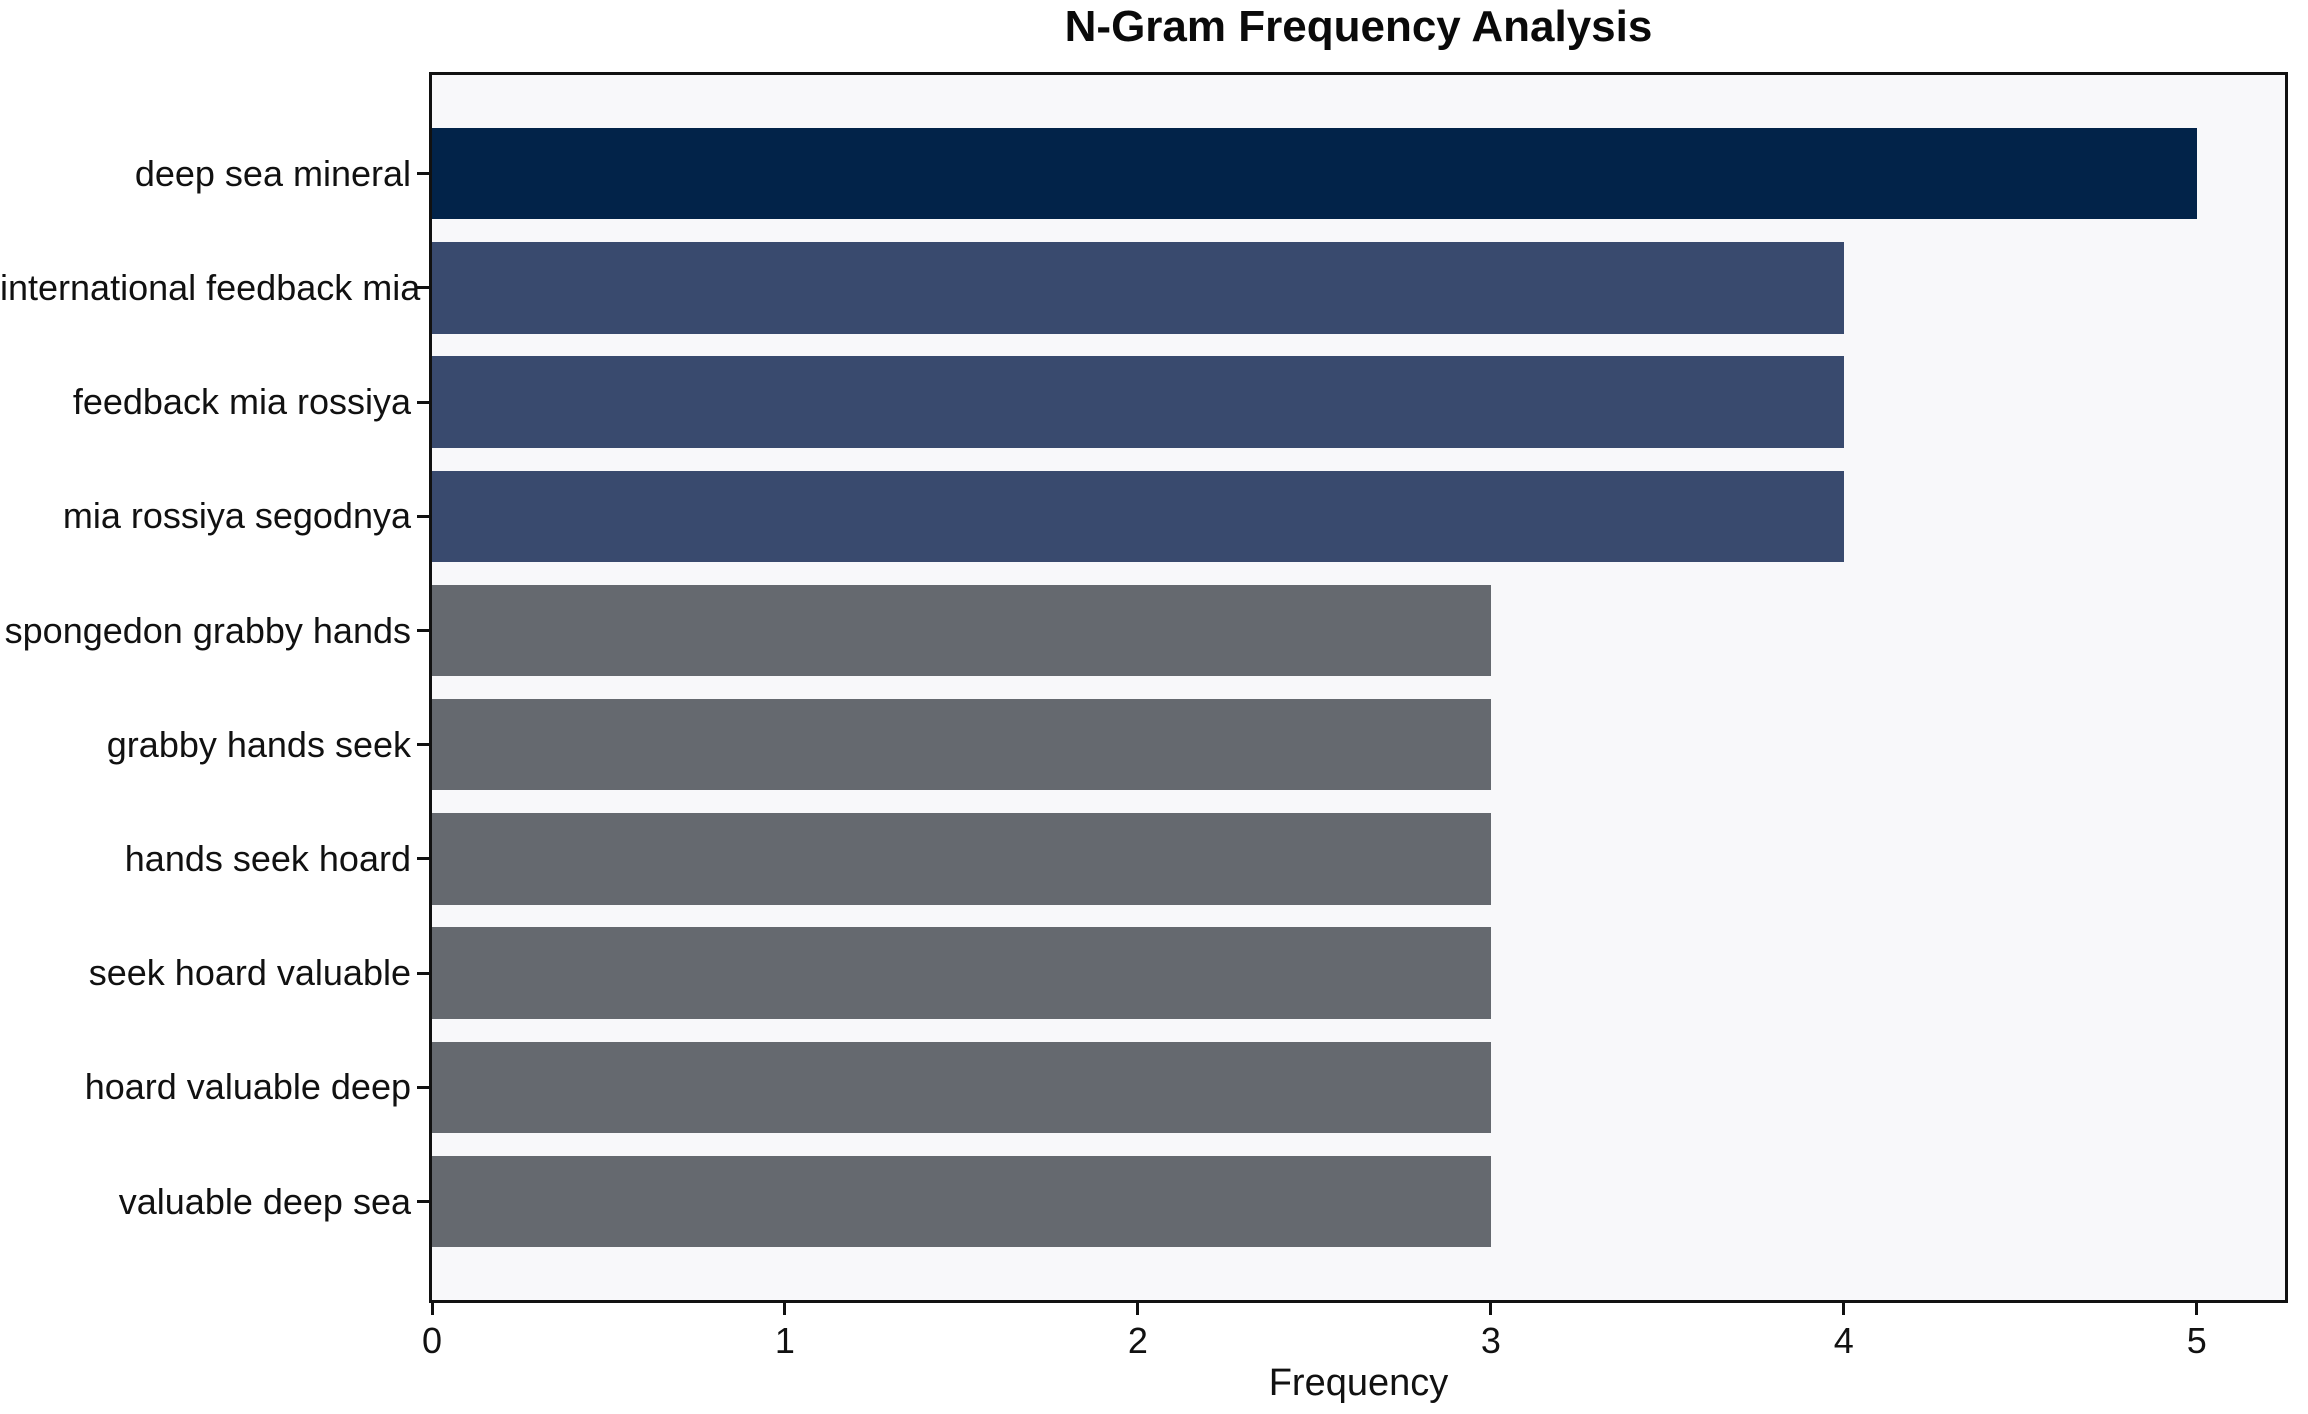  What do you see at coordinates (961, 745) in the screenshot?
I see `bar-grabby-hands-seek` at bounding box center [961, 745].